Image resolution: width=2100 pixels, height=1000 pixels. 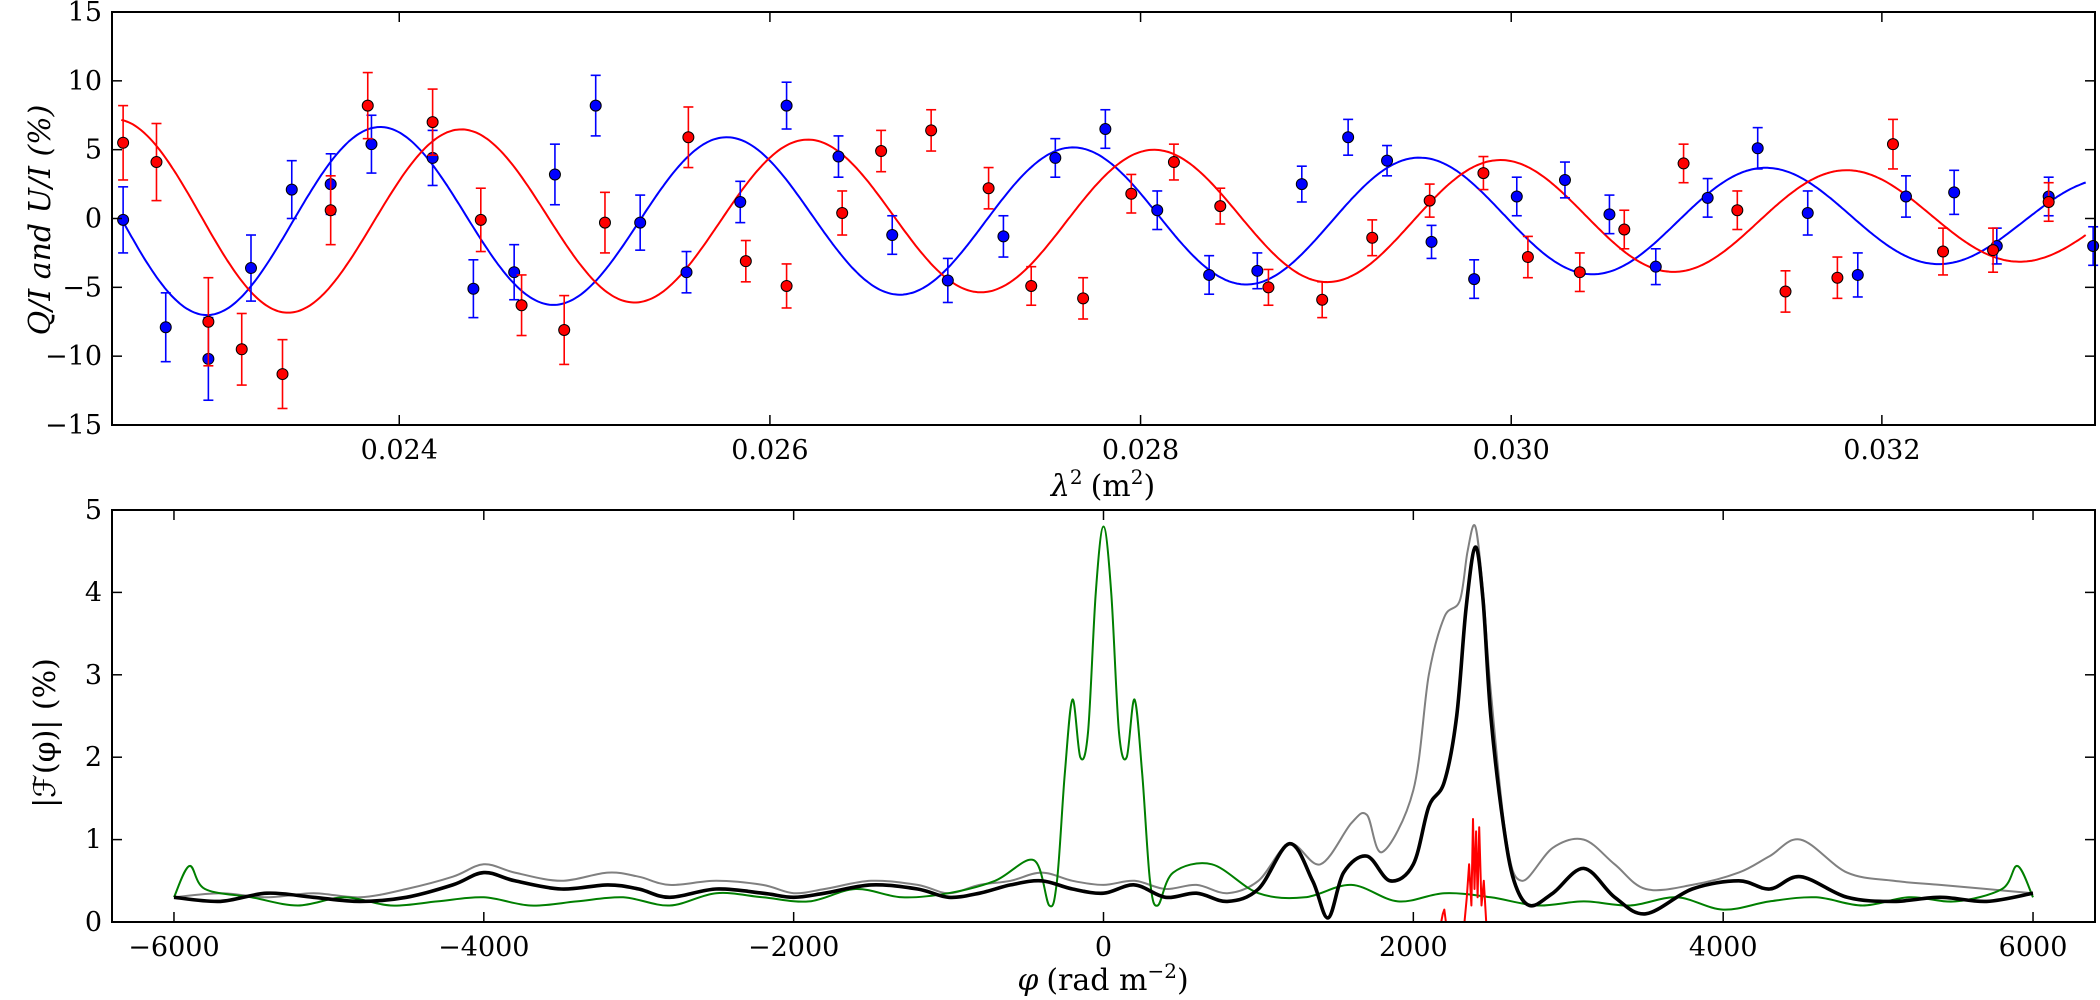 What do you see at coordinates (793, 947) in the screenshot?
I see `bottom-x-tick-label: −2000` at bounding box center [793, 947].